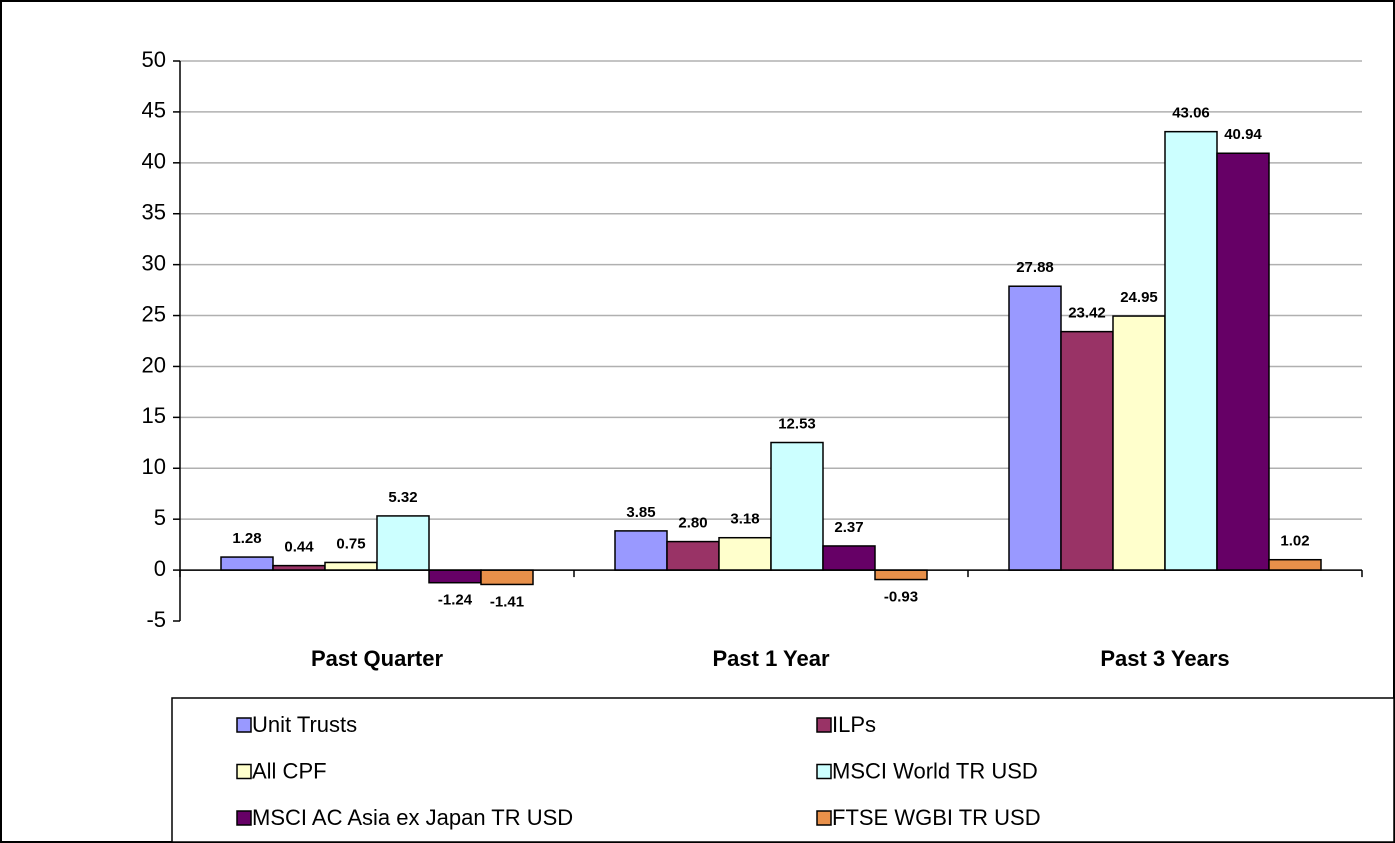  I want to click on legend-label: All CPF, so click(289, 770).